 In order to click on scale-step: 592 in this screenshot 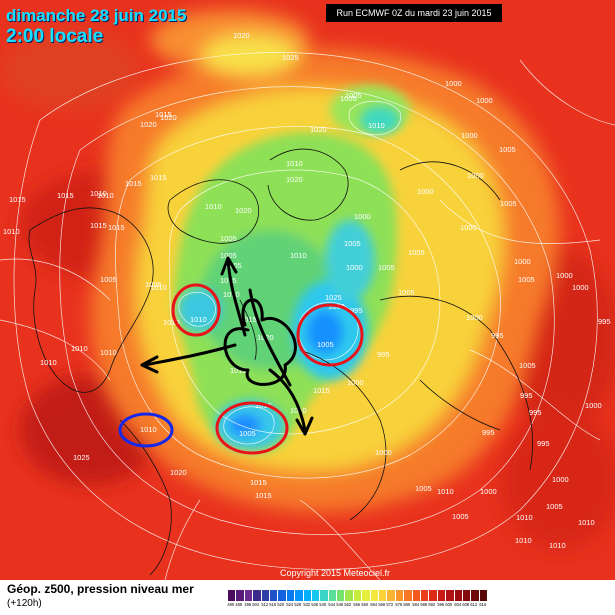, I will do `click(433, 600)`.